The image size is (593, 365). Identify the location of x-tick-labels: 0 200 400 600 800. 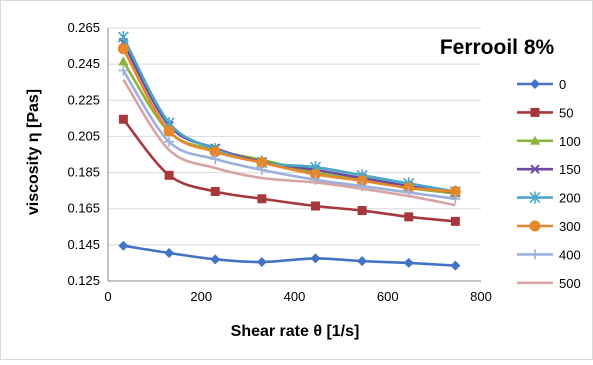
(297, 296).